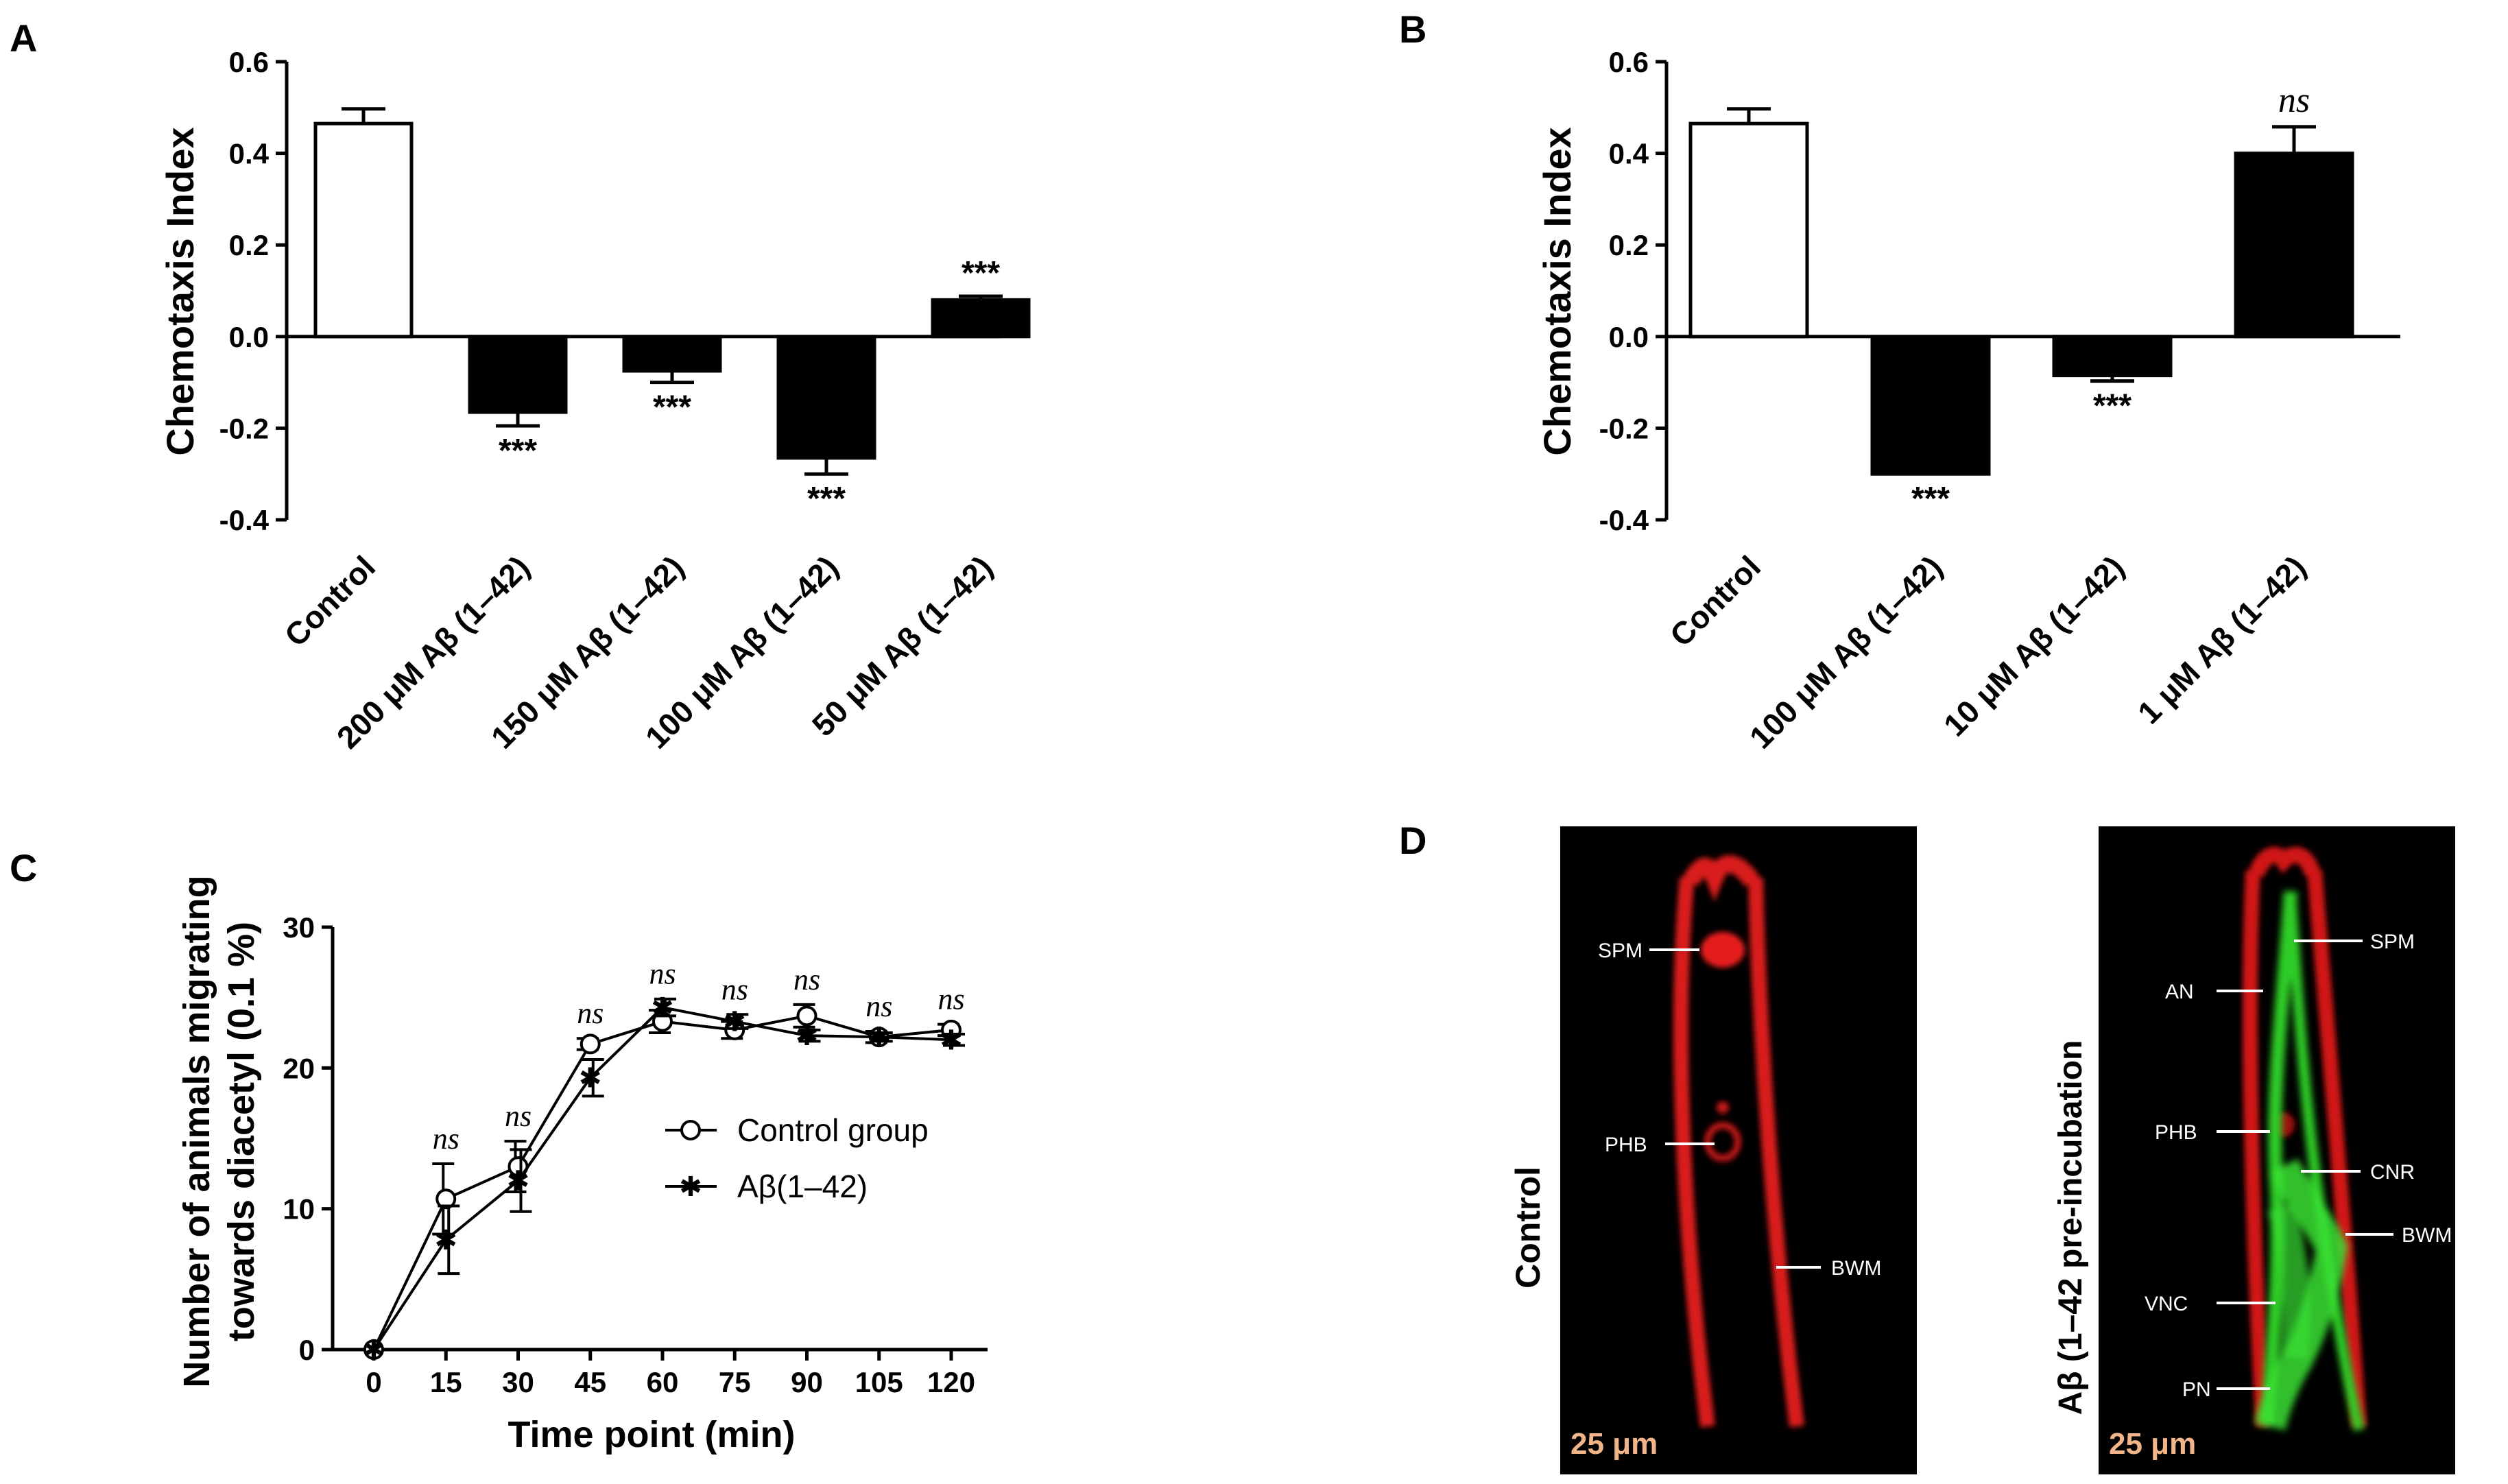 This screenshot has width=2508, height=1484. Describe the element at coordinates (2196, 1389) in the screenshot. I see `micrograph-label: PN` at that location.